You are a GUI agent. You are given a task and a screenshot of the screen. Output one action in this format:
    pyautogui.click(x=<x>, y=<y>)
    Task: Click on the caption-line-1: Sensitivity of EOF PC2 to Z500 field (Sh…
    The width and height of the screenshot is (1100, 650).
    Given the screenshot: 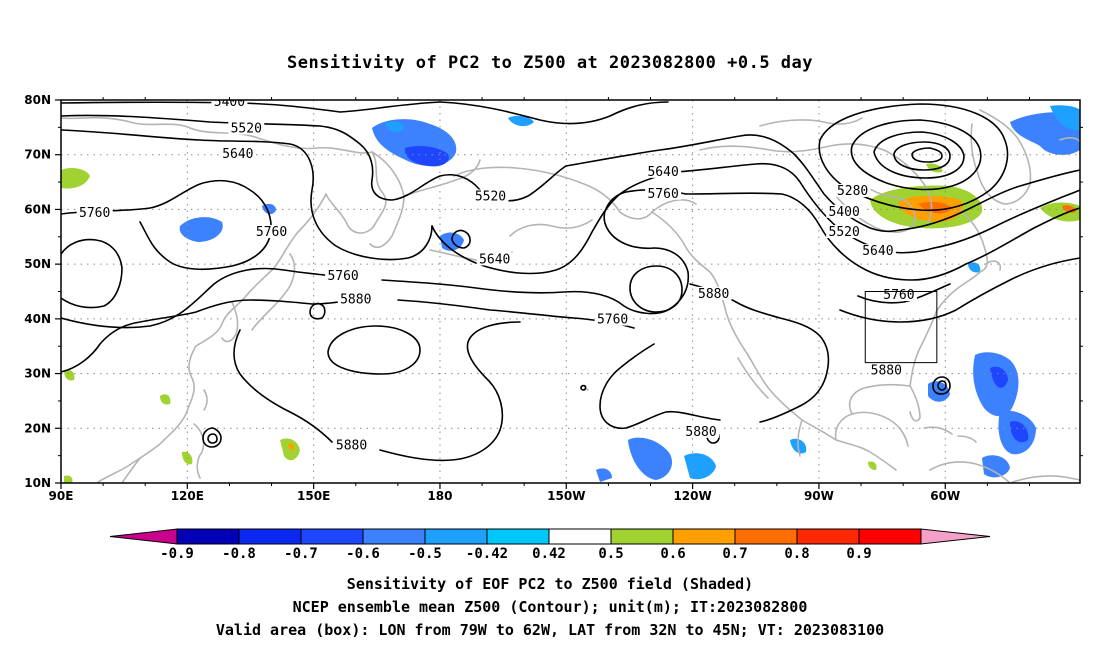 What is the action you would take?
    pyautogui.click(x=550, y=584)
    